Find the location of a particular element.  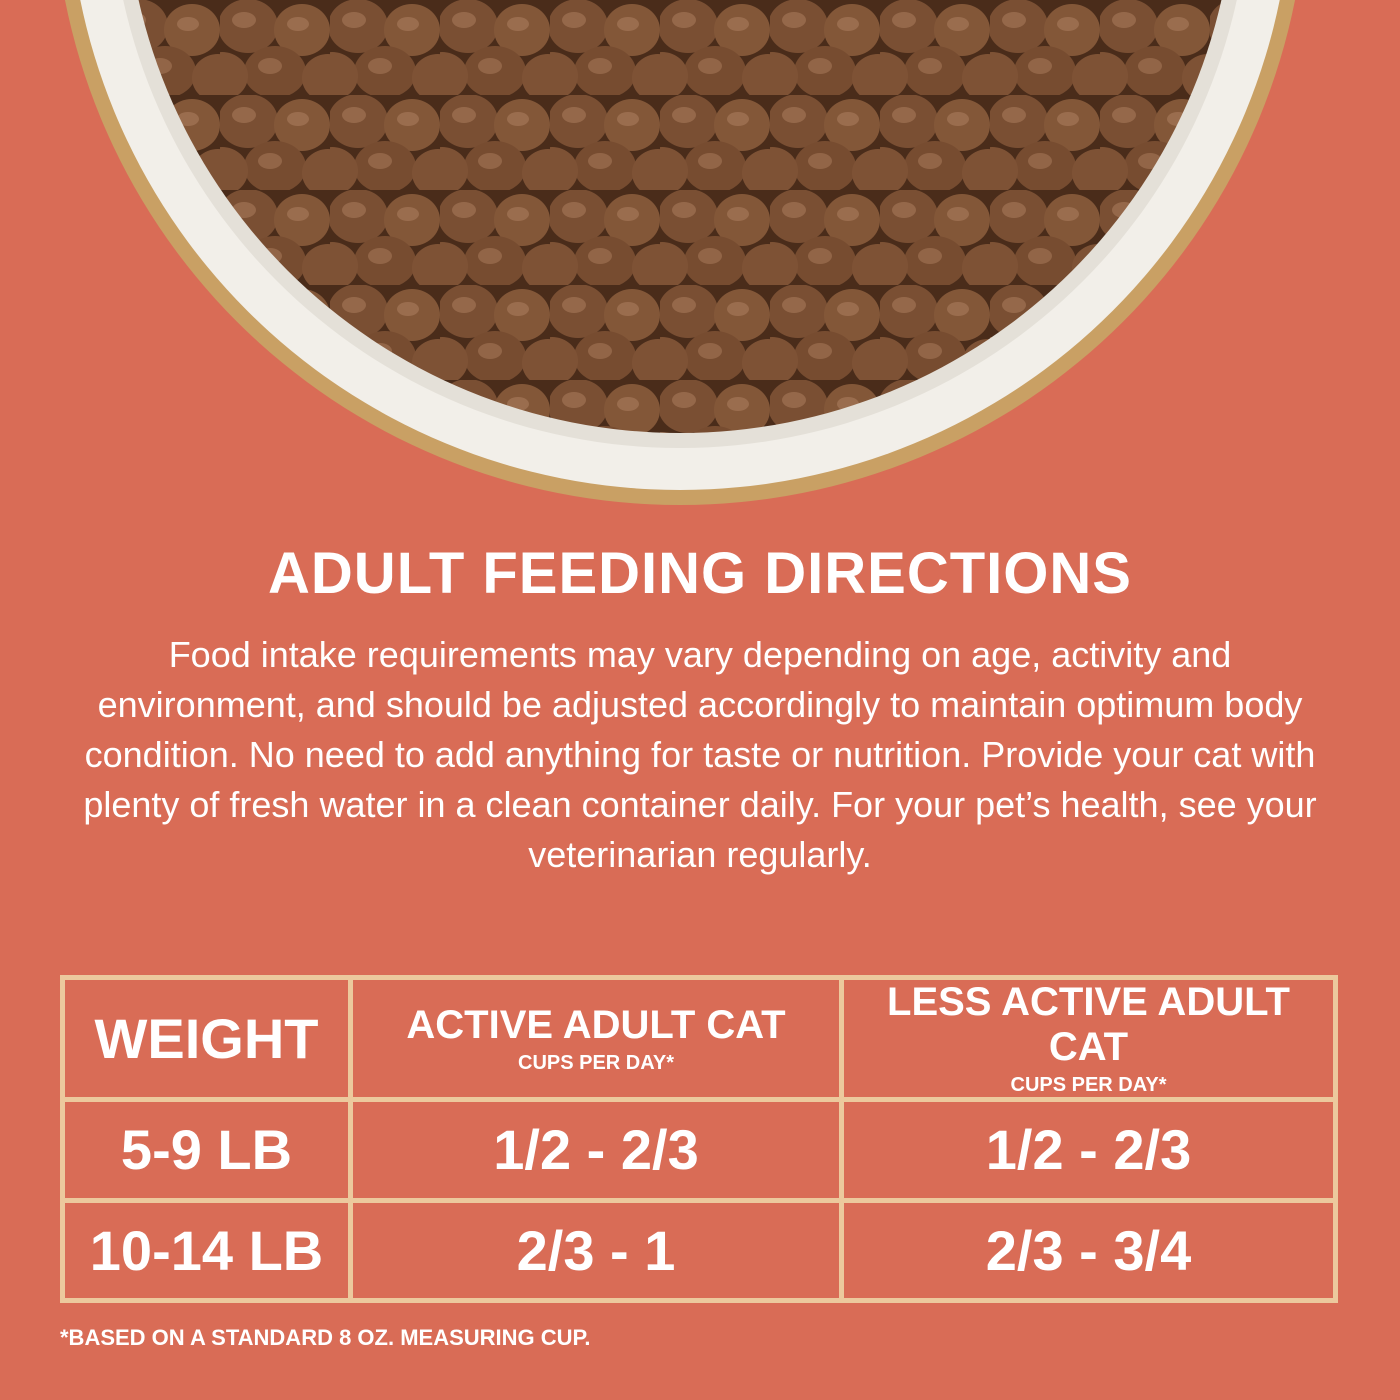

header-label: WEIGHT is located at coordinates (206, 1038).